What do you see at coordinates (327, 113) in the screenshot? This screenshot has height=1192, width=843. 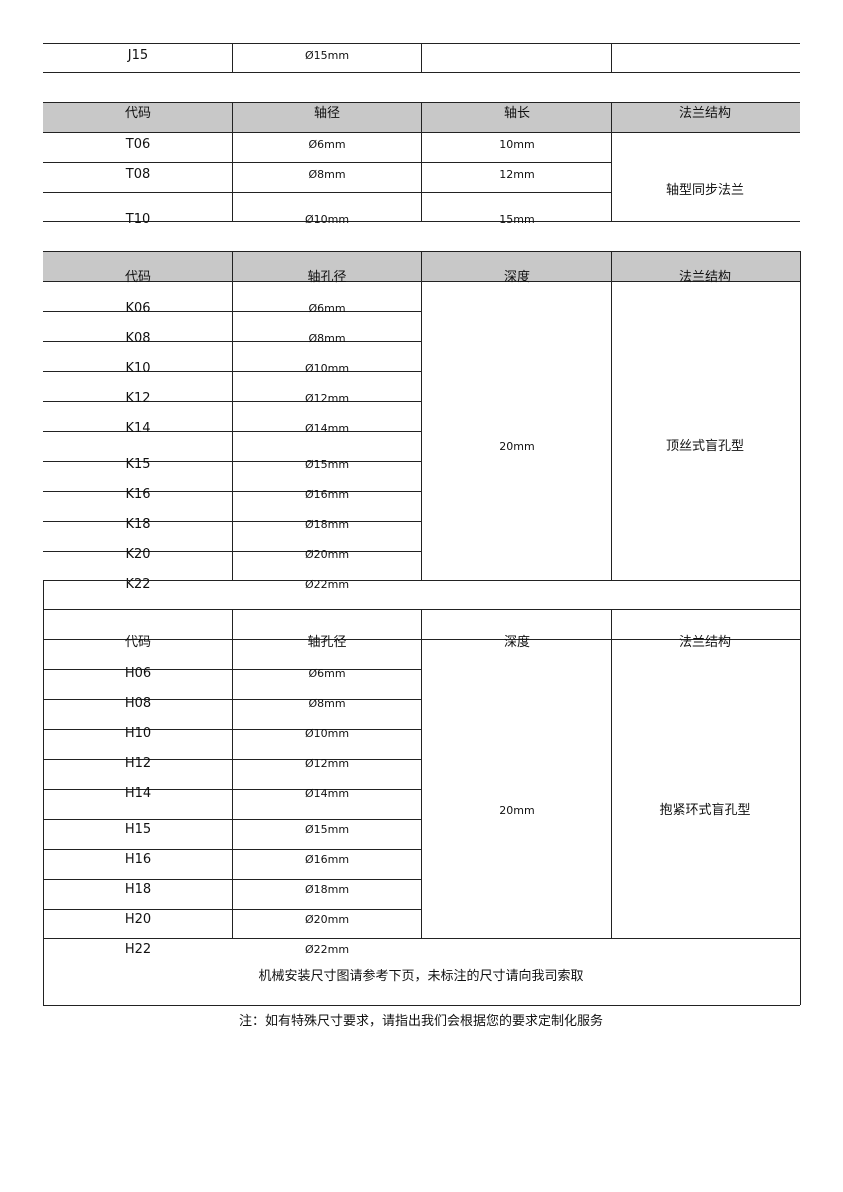 I see `column-header: 轴径` at bounding box center [327, 113].